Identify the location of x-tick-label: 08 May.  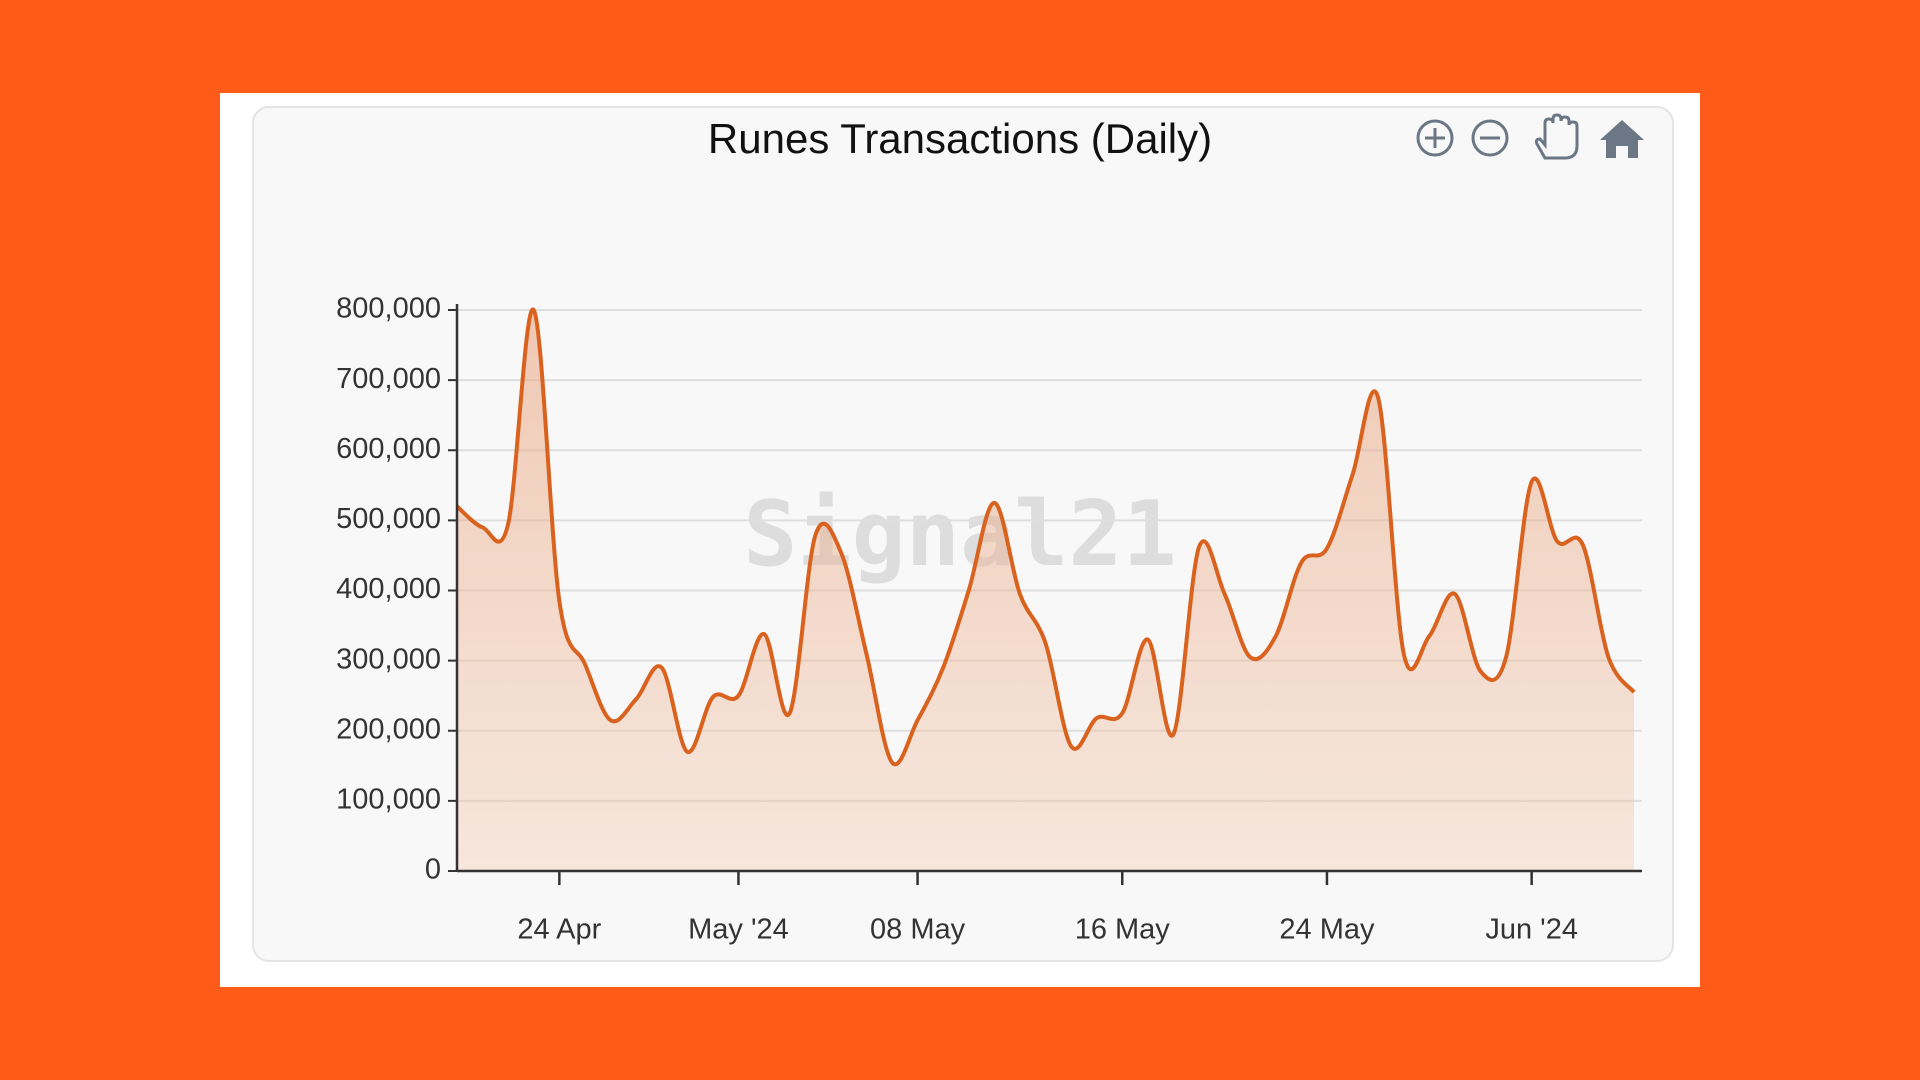
(918, 930).